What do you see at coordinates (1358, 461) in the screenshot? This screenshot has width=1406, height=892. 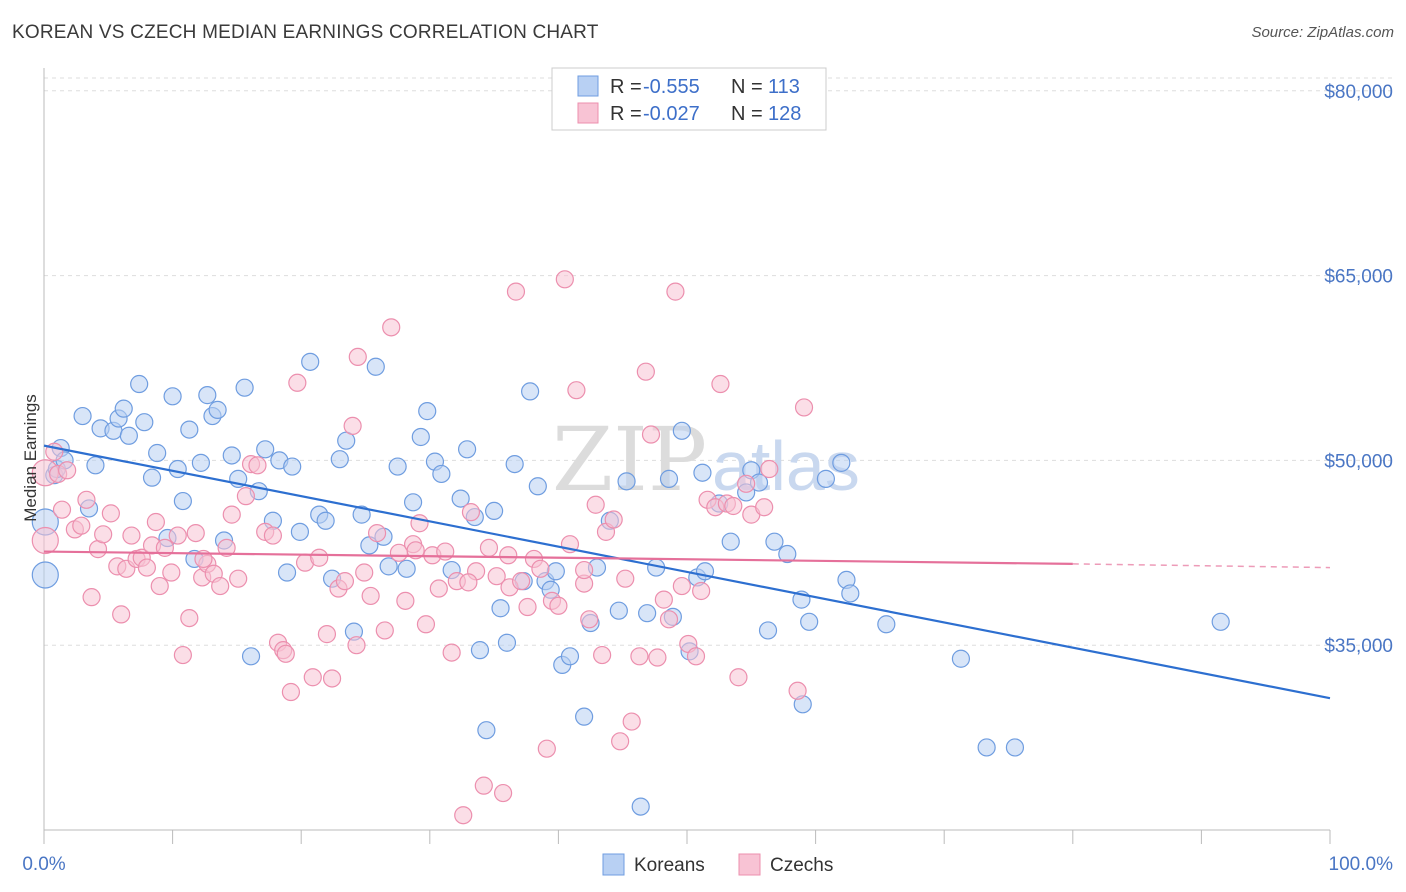 I see `y-tick-label-1: $50,000` at bounding box center [1358, 461].